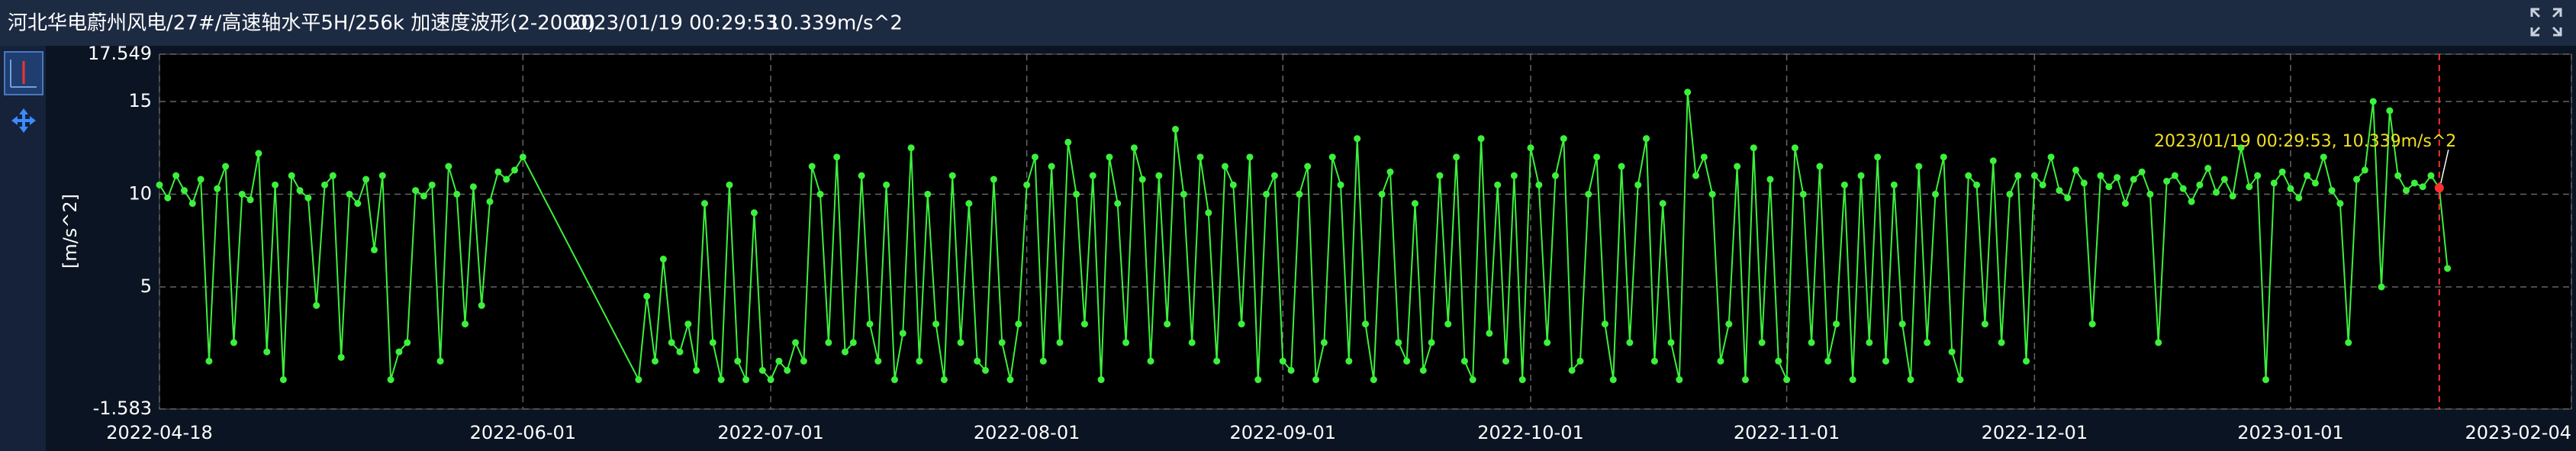 This screenshot has height=451, width=2576. Describe the element at coordinates (122, 408) in the screenshot. I see `y-tick-label: -1.583` at that location.